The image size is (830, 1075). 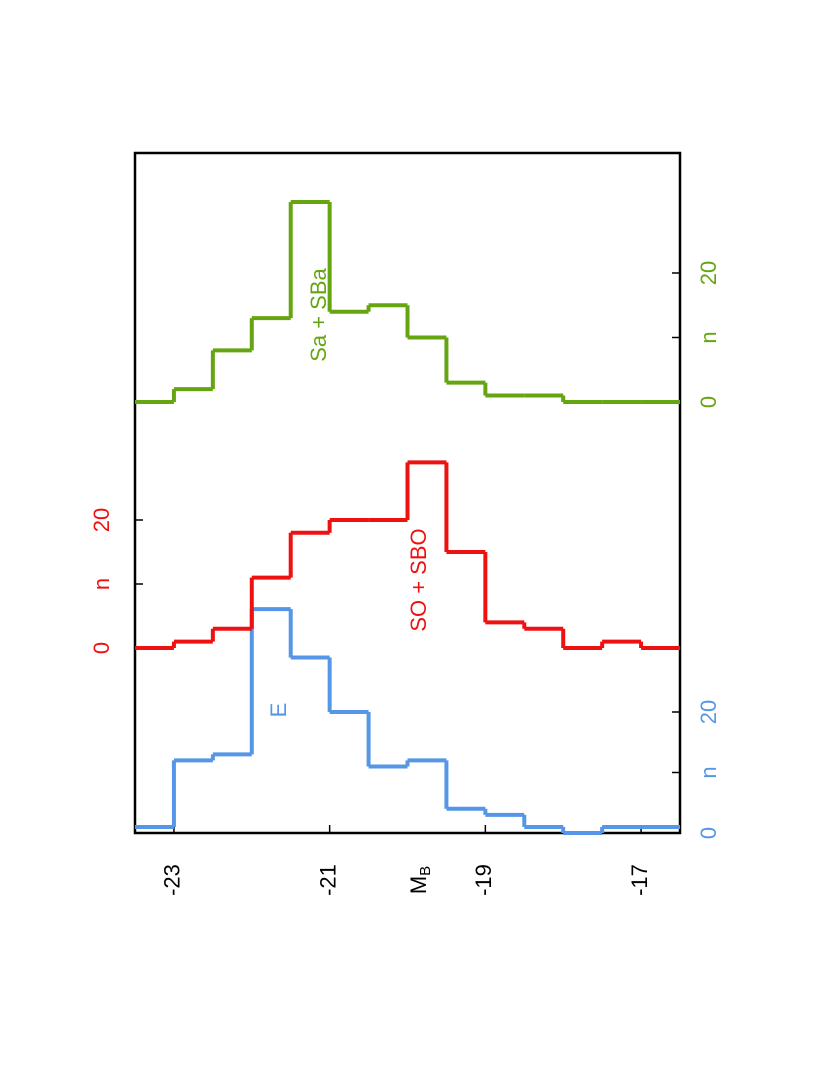 I want to click on x-tick-label: -21, so click(x=327, y=880).